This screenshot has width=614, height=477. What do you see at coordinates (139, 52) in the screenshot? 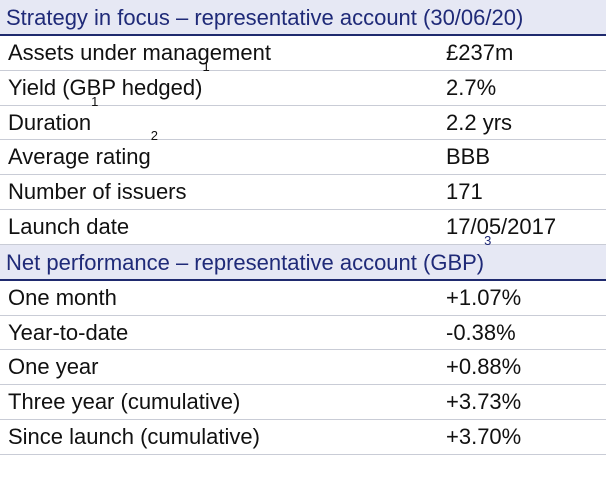
I see `row-label: Assets under management` at bounding box center [139, 52].